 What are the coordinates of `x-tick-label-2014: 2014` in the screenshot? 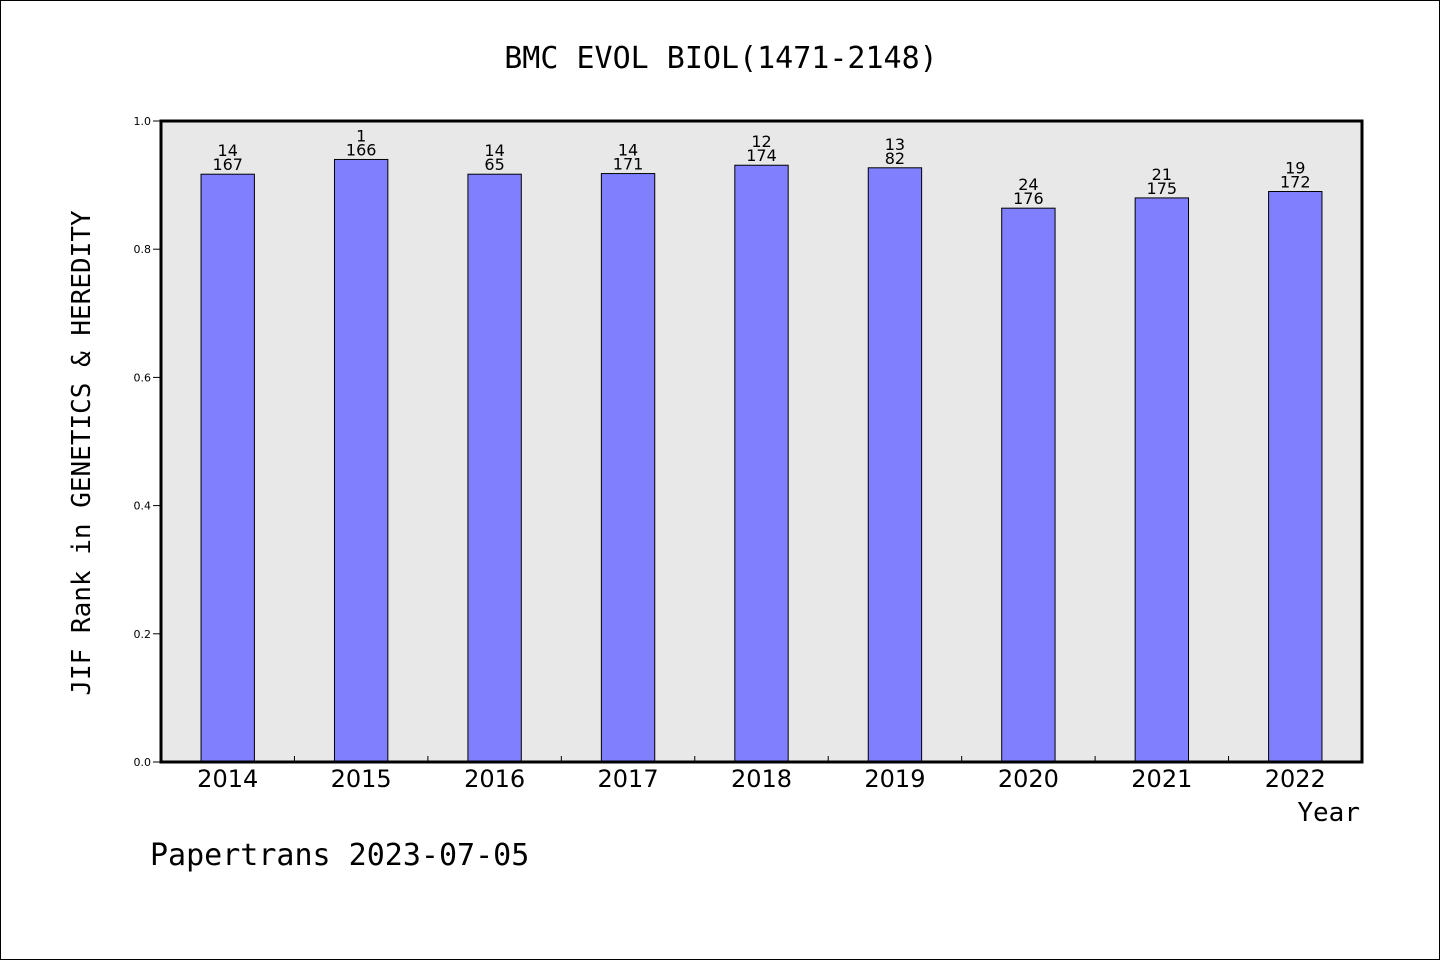 It's located at (227, 779).